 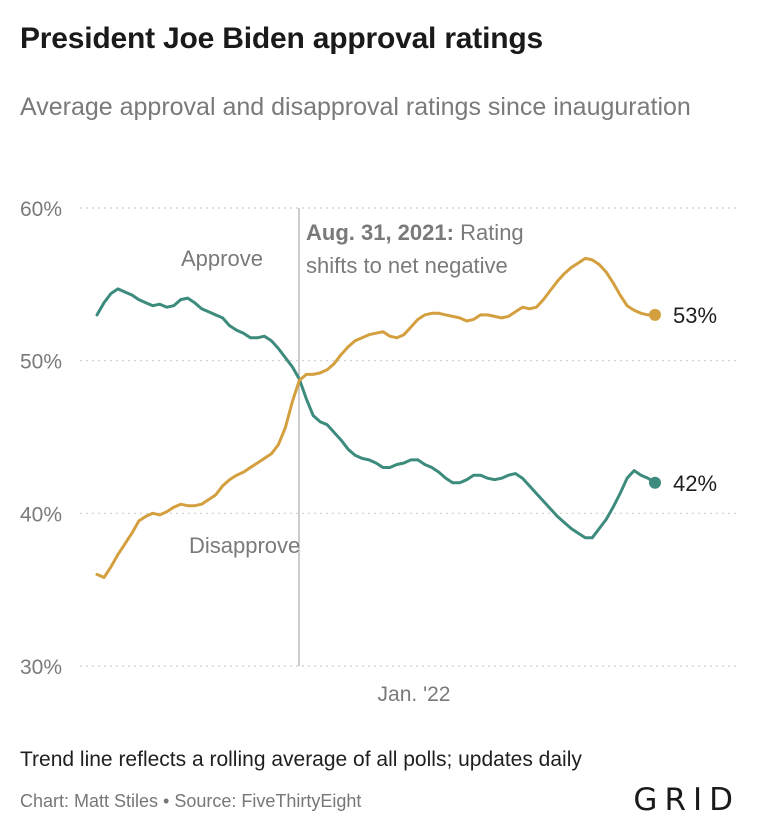 I want to click on end-markers: 42% 53%, so click(x=683, y=399).